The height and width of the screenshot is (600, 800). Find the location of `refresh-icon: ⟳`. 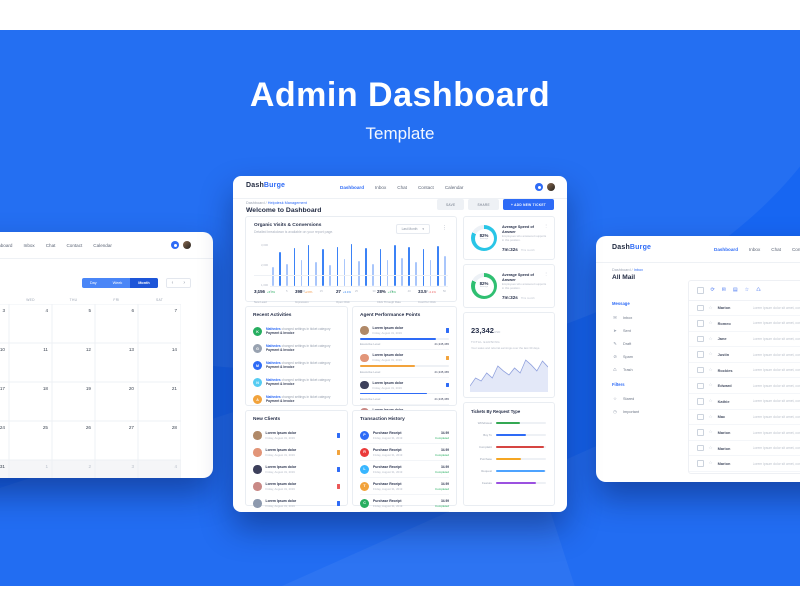

refresh-icon: ⟳ is located at coordinates (712, 289).